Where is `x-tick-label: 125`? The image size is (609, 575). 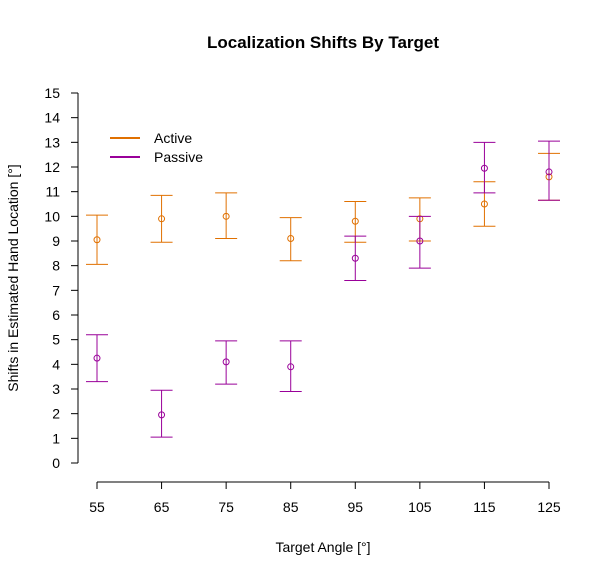
x-tick-label: 125 is located at coordinates (549, 507).